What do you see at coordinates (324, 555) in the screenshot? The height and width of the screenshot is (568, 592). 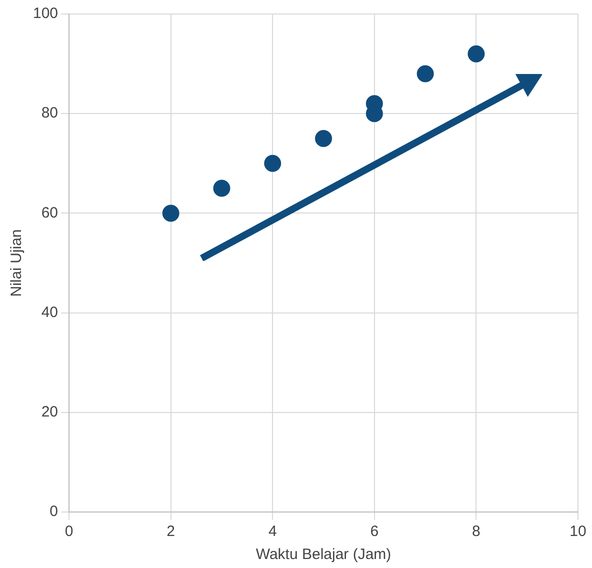 I see `x-axis-title: Waktu Belajar (Jam)` at bounding box center [324, 555].